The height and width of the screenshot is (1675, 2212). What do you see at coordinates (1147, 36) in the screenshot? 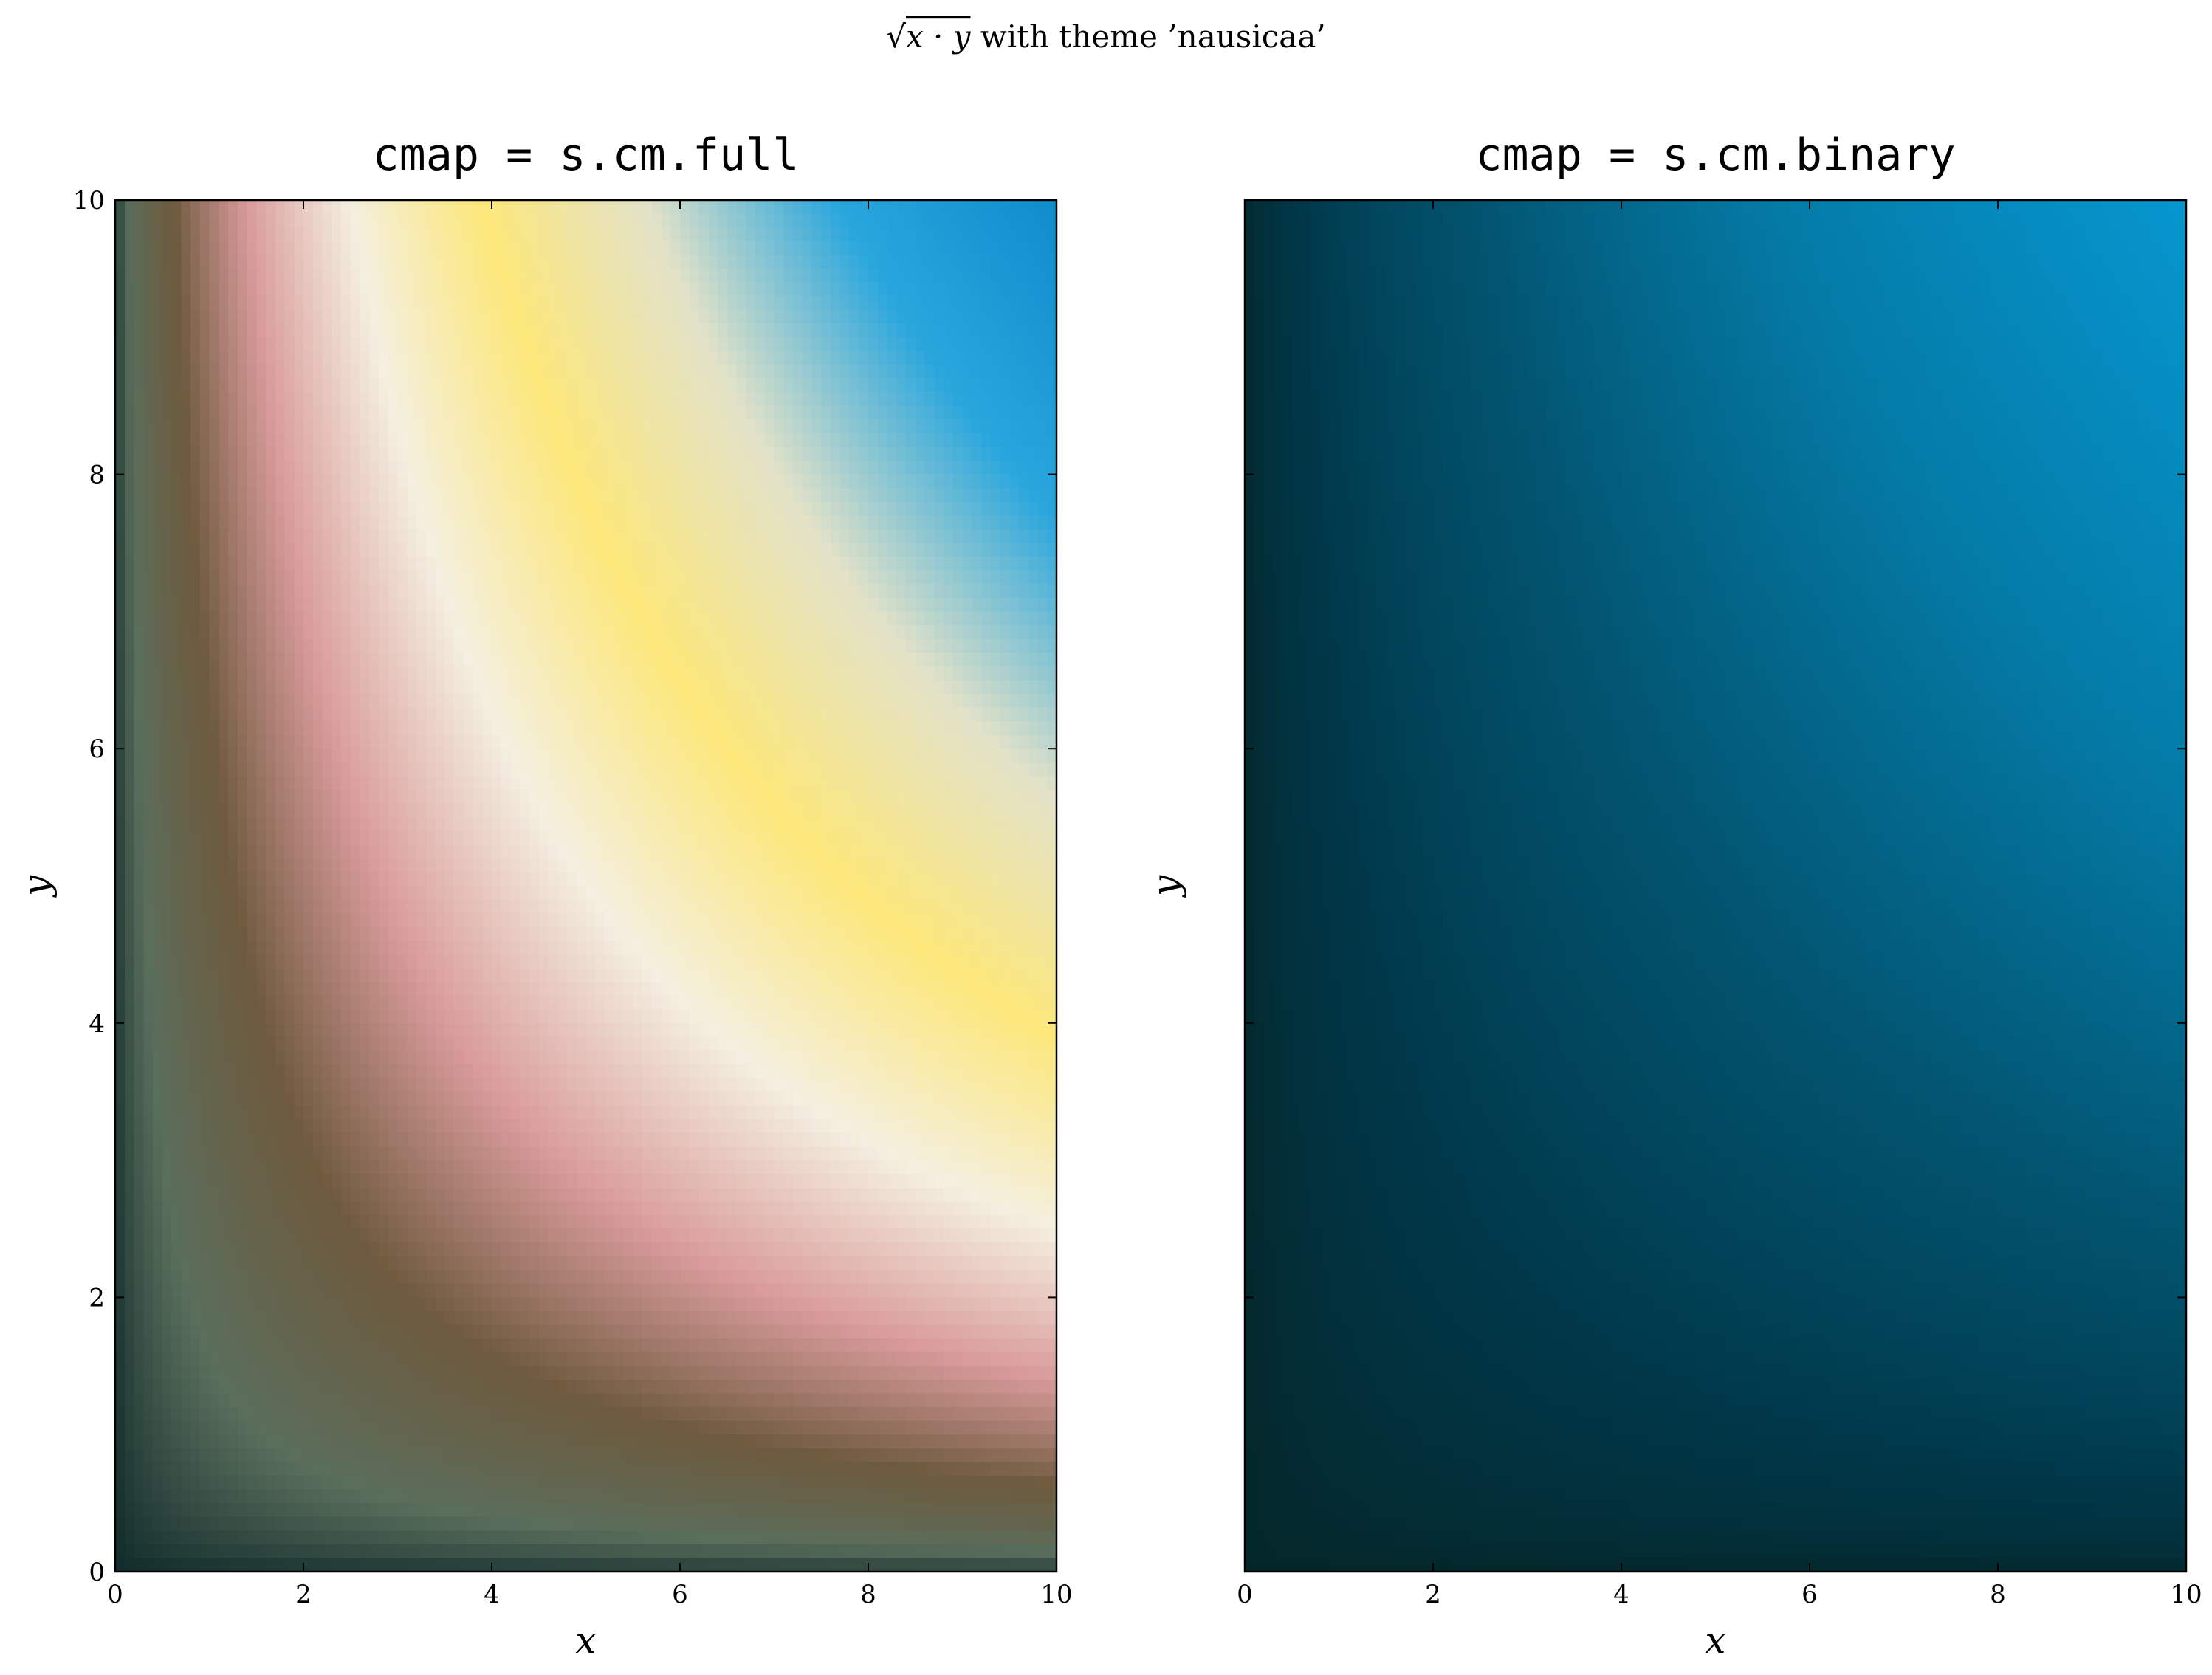
I see `suptitle-text: with theme ’nausicaa’` at bounding box center [1147, 36].